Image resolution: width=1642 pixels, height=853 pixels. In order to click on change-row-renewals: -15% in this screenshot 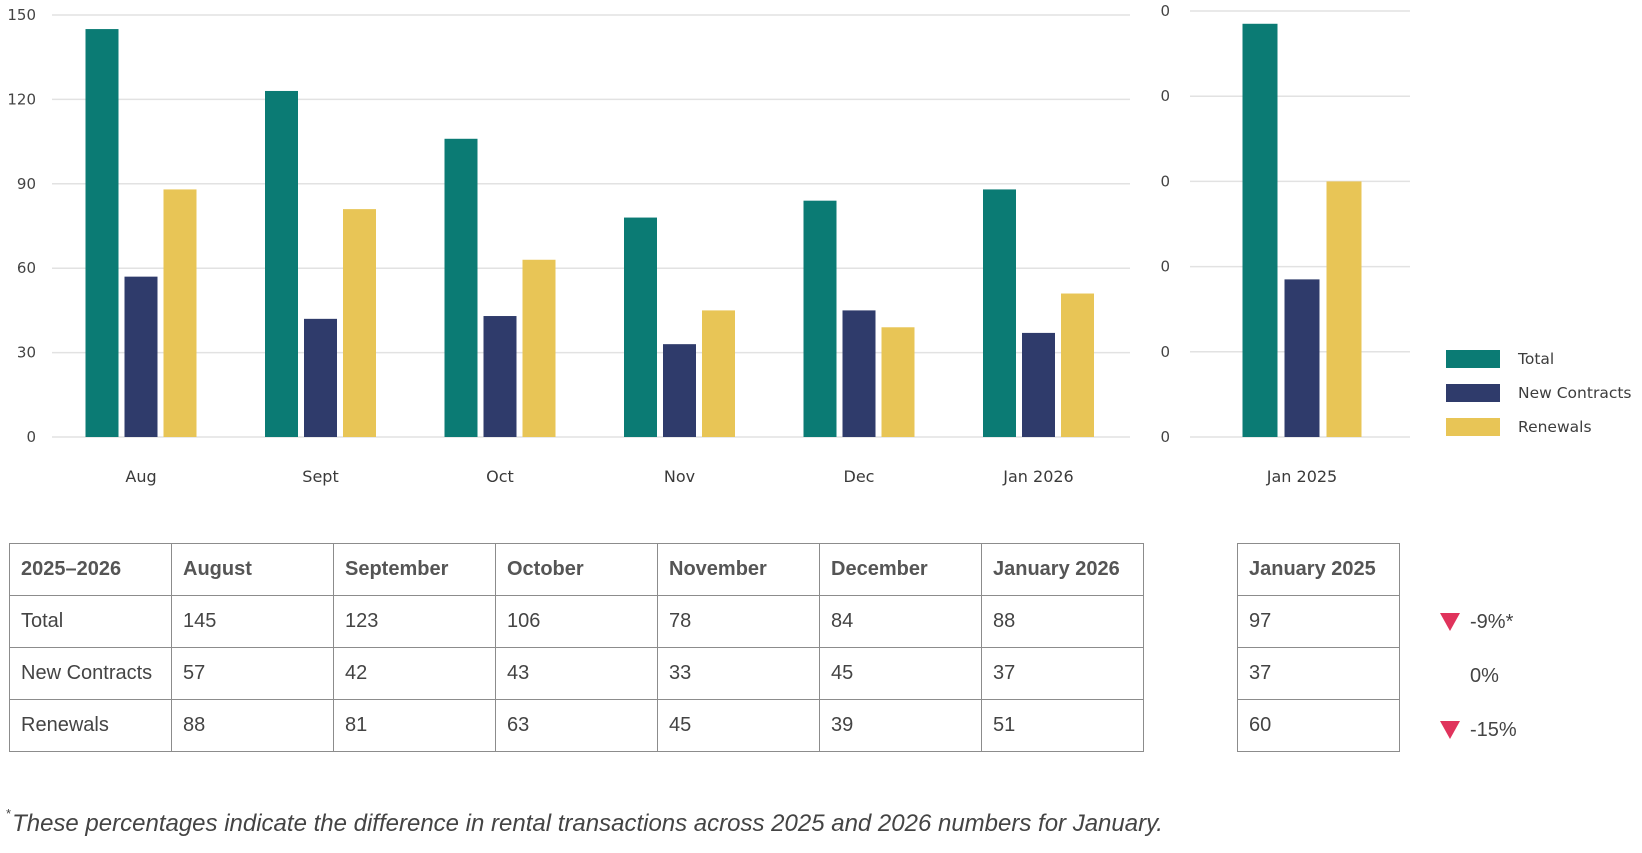, I will do `click(1478, 730)`.